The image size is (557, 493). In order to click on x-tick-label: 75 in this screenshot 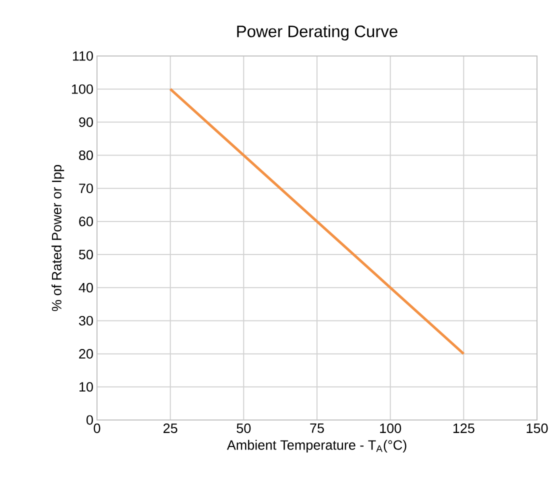, I will do `click(317, 428)`.